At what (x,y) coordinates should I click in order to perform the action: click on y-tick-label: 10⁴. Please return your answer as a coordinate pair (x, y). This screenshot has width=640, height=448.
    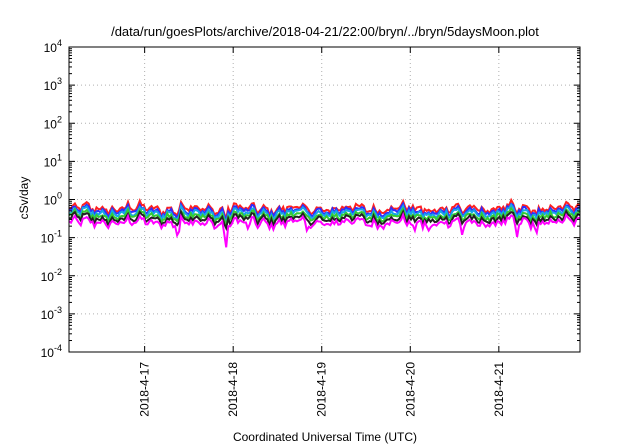
    Looking at the image, I should click on (53, 46).